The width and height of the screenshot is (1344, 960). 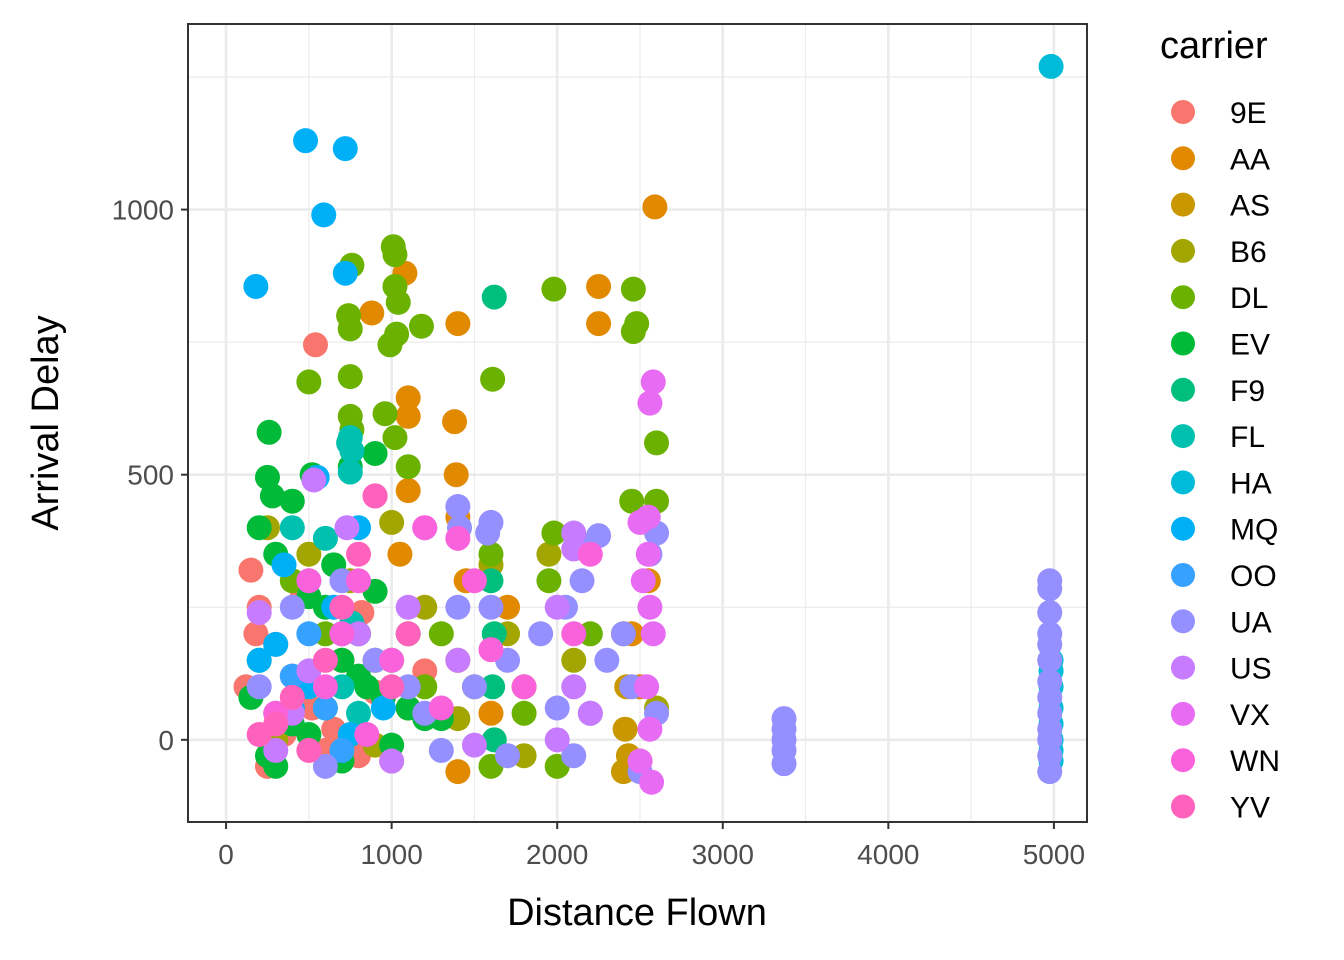 I want to click on legend-label: FL, so click(x=1247, y=437).